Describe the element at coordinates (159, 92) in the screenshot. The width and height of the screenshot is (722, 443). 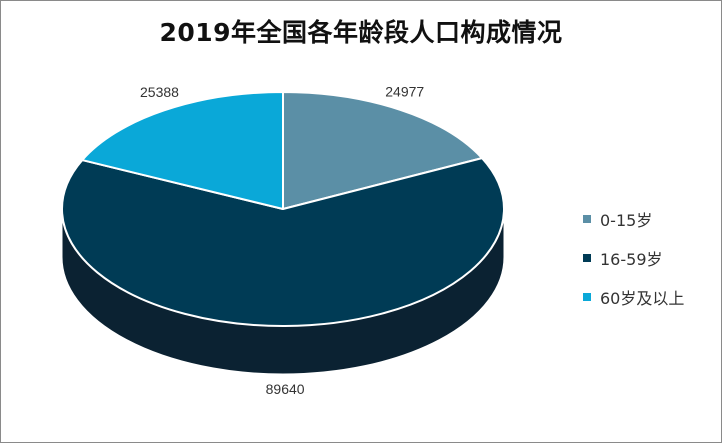
I see `data-label-2: 25388` at that location.